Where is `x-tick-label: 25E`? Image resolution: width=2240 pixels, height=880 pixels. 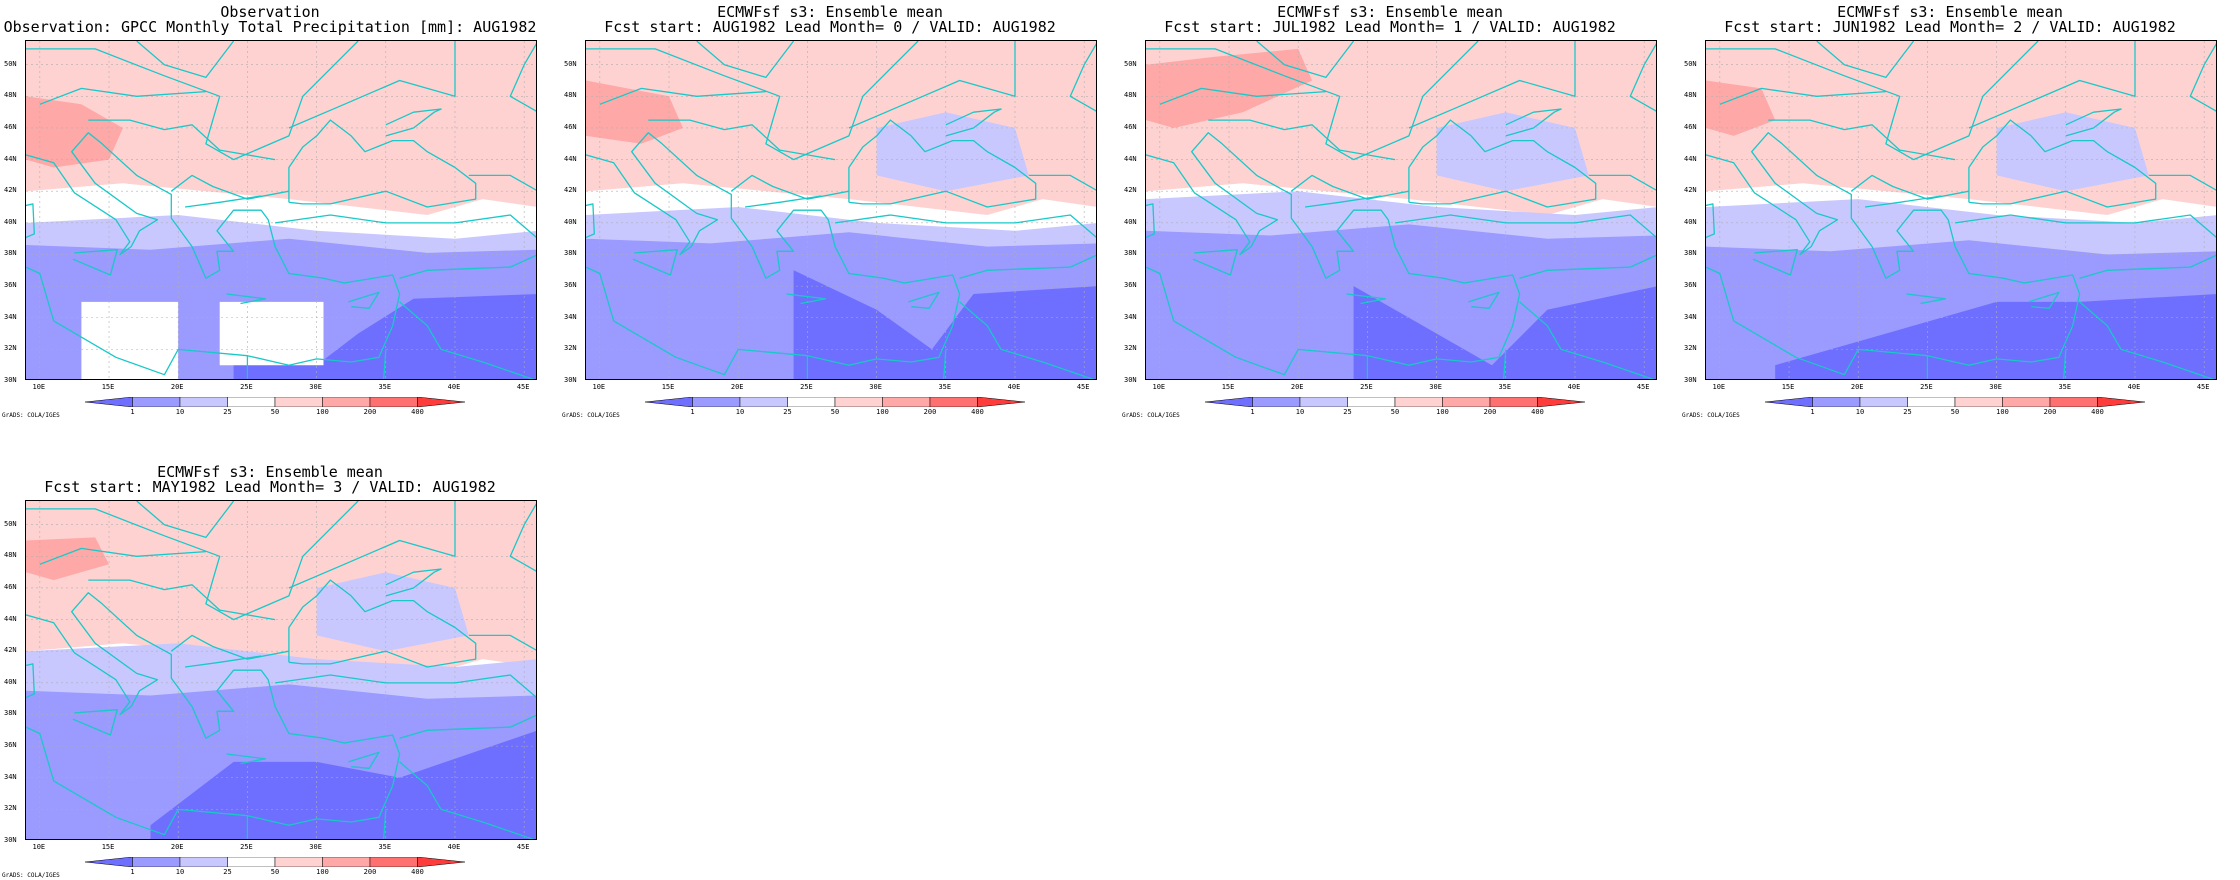 x-tick-label: 25E is located at coordinates (806, 387).